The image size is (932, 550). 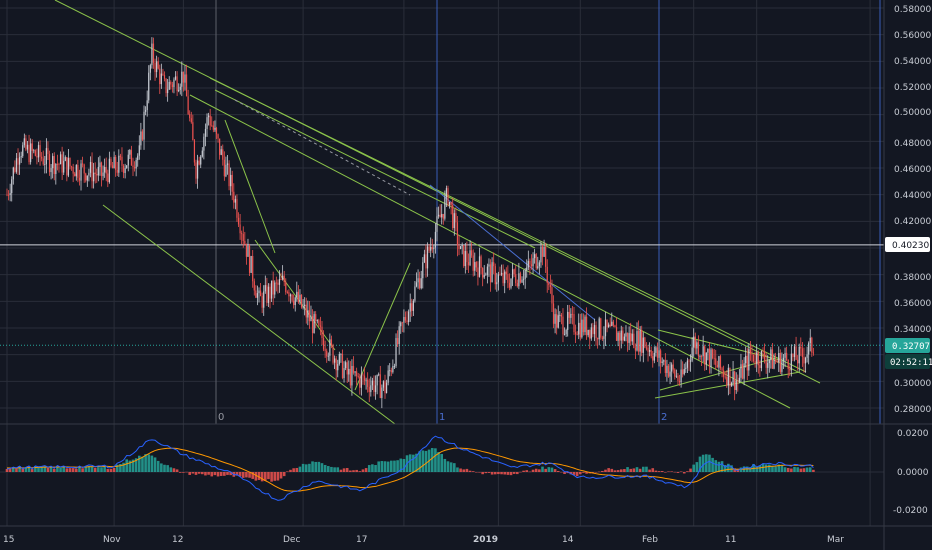 I want to click on time-axis: 15 Nov 12 Dec 17 2019 14 Feb 11 Mar, so click(x=423, y=540).